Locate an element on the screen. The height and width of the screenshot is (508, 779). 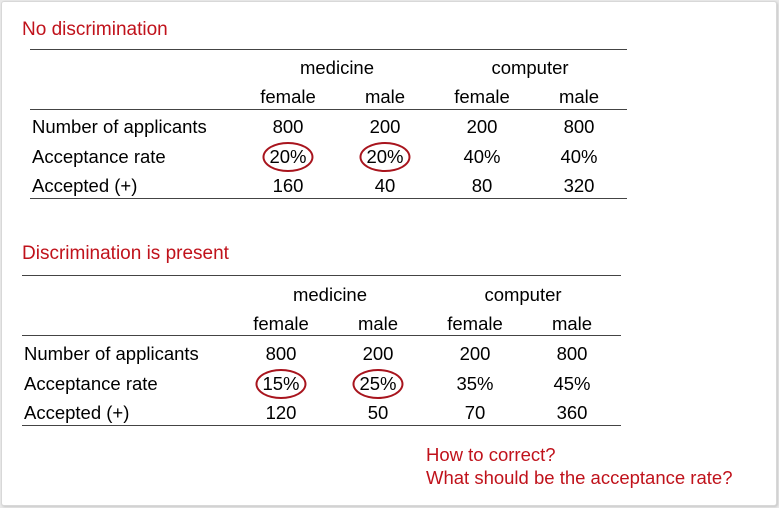
table1-row-label: Acceptance rate is located at coordinates (99, 156).